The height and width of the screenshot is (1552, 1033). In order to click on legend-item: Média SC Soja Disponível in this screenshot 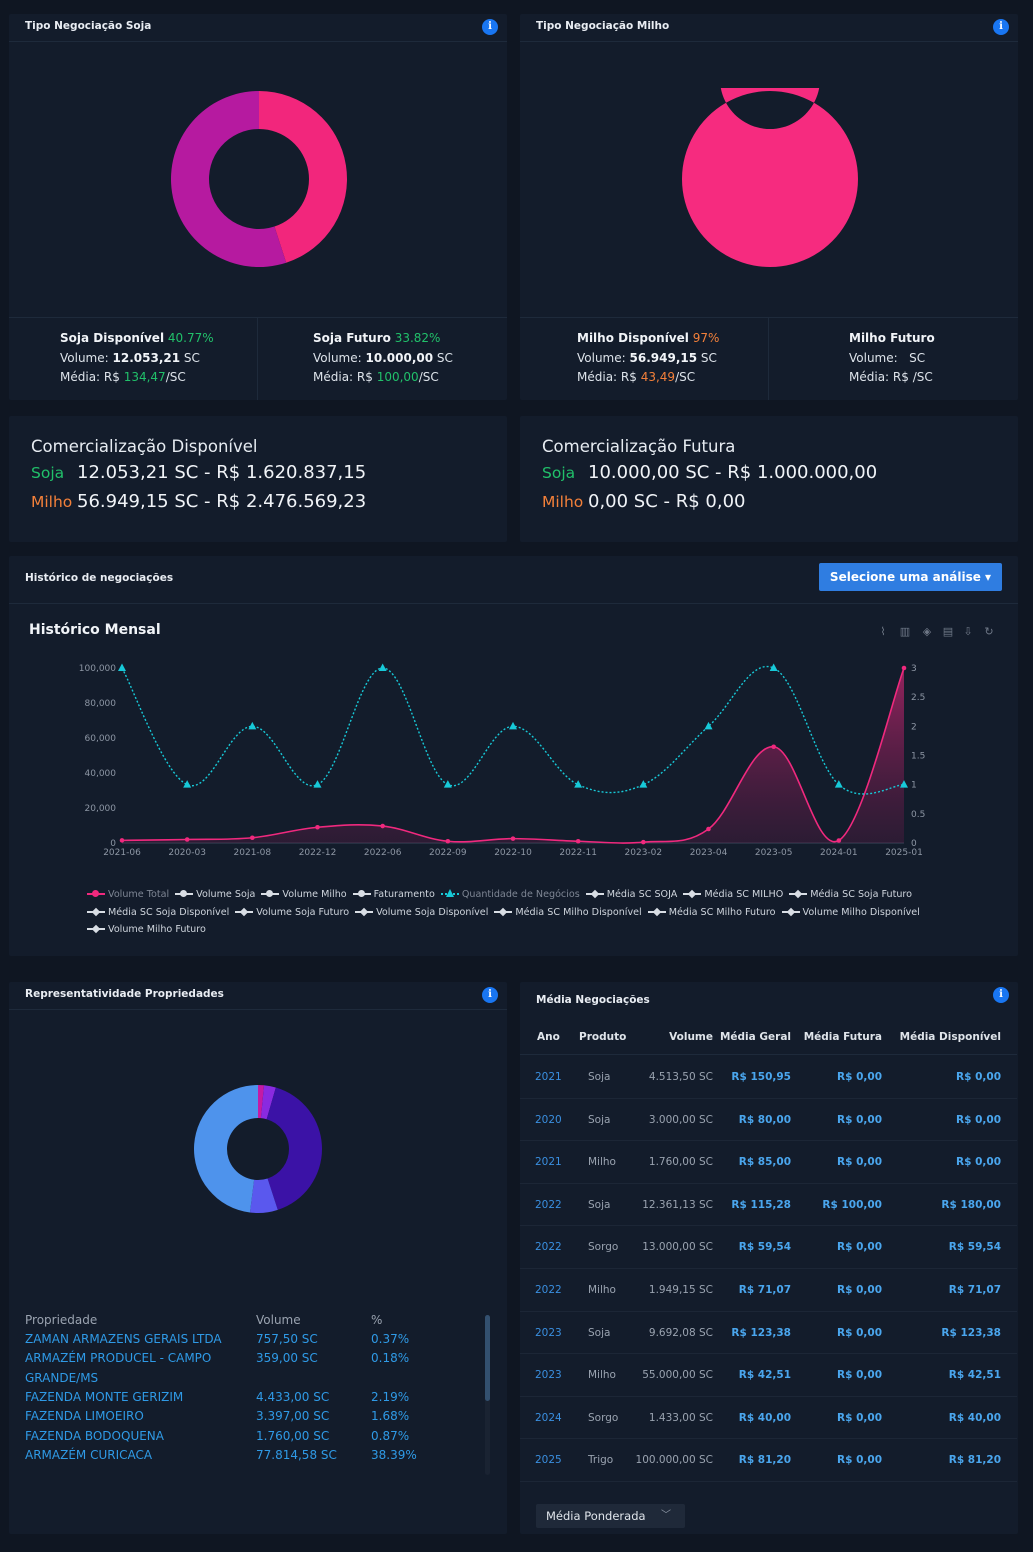, I will do `click(158, 913)`.